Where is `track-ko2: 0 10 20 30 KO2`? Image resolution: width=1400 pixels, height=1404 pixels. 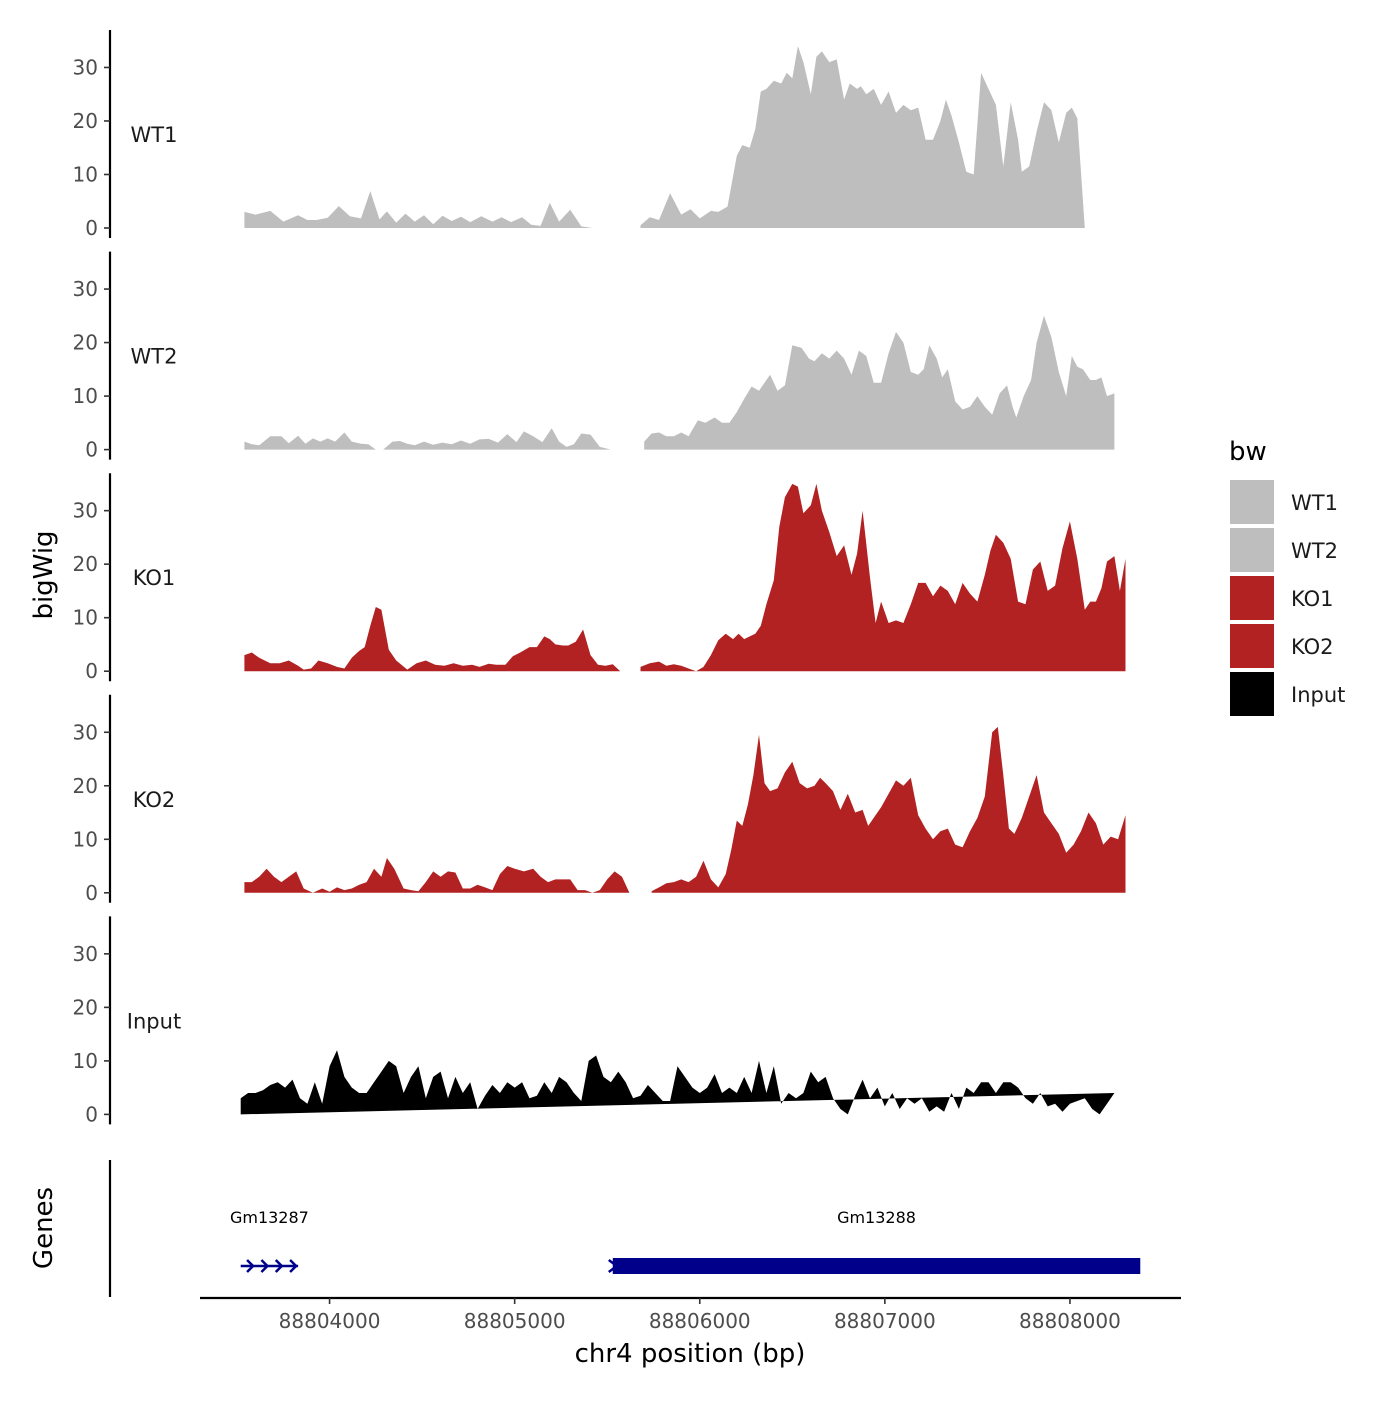 track-ko2: 0 10 20 30 KO2 is located at coordinates (599, 799).